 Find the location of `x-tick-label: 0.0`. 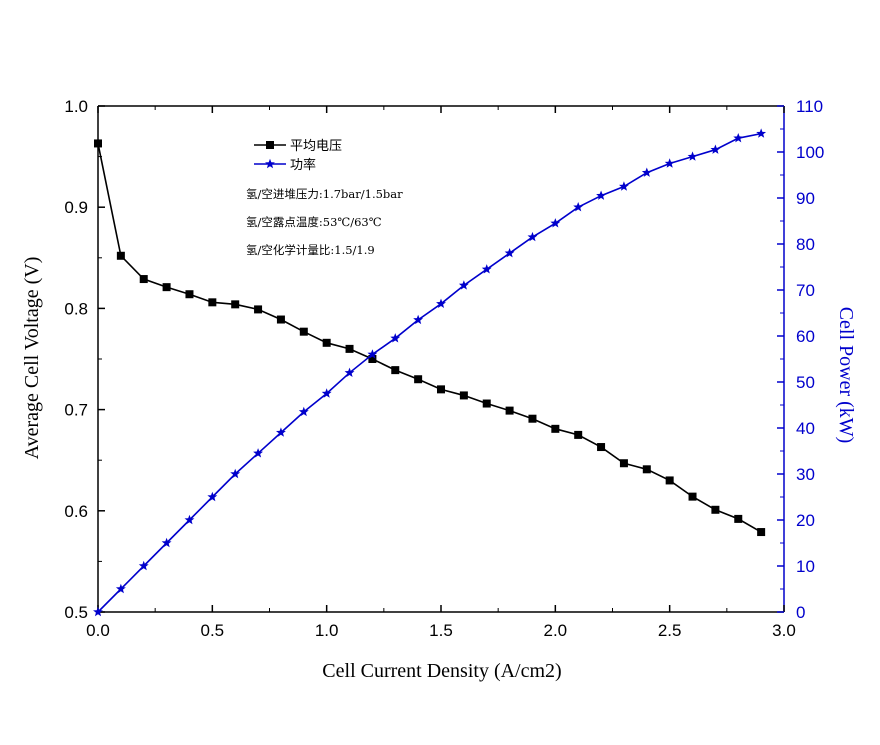

x-tick-label: 0.0 is located at coordinates (98, 630).